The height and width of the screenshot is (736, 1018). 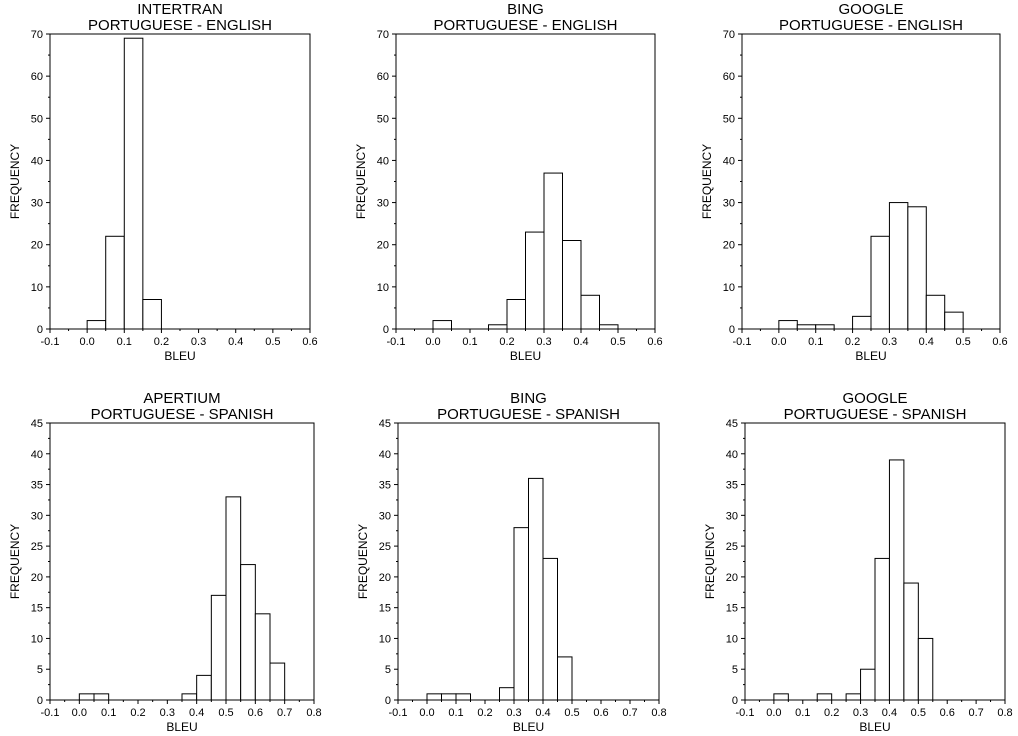 I want to click on chart-title: APERTIUM, so click(x=181, y=398).